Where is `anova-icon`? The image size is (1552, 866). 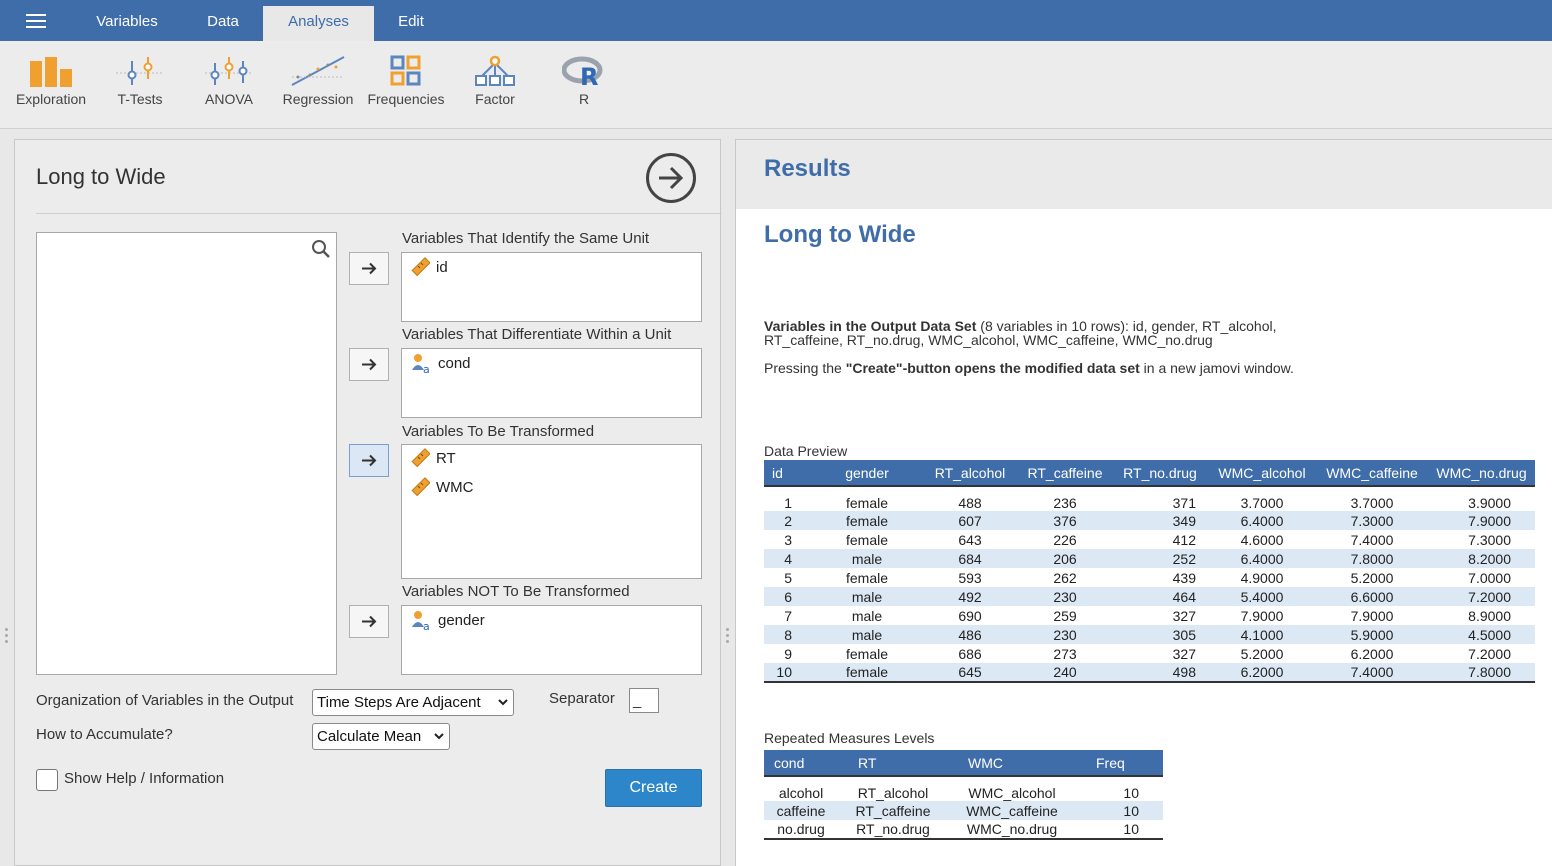
anova-icon is located at coordinates (229, 71).